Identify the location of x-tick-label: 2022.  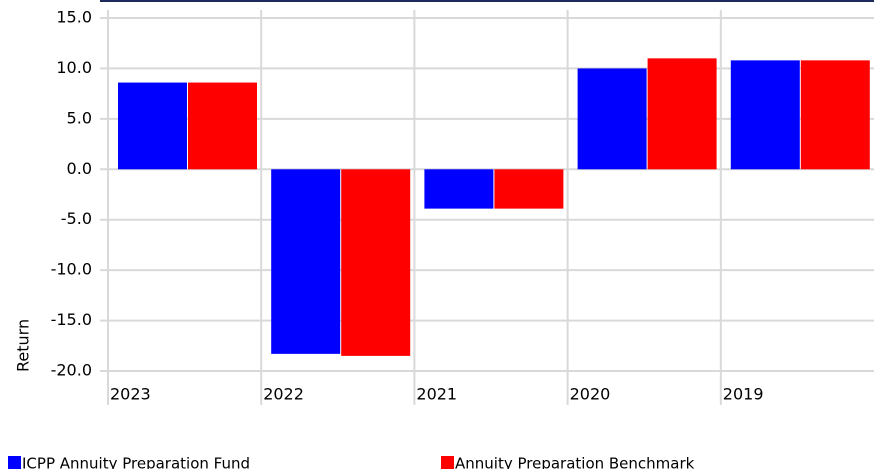
(283, 394).